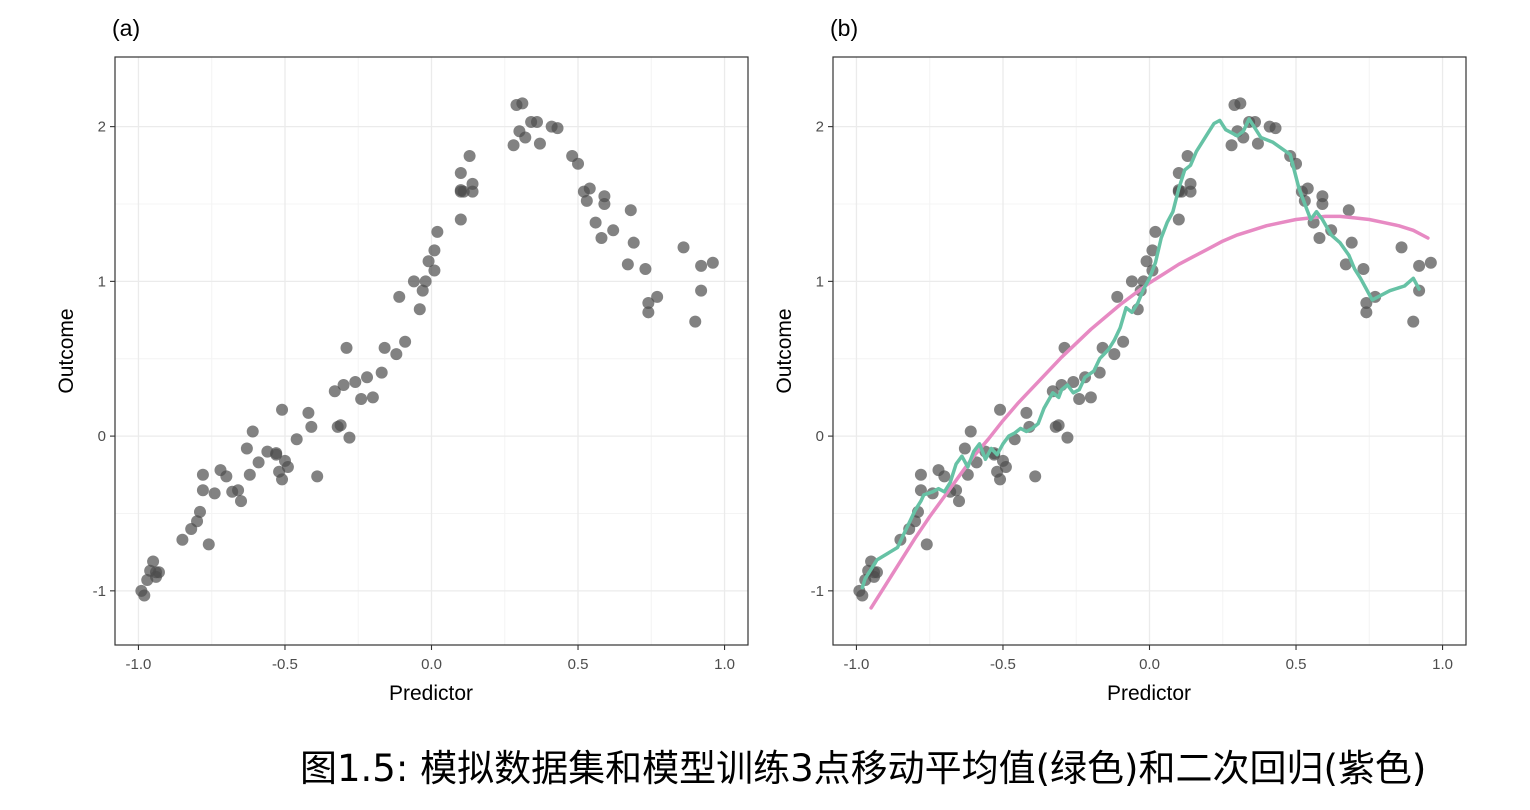 This screenshot has height=810, width=1530. Describe the element at coordinates (431, 693) in the screenshot. I see `panel-a-xlabel: Predictor` at that location.